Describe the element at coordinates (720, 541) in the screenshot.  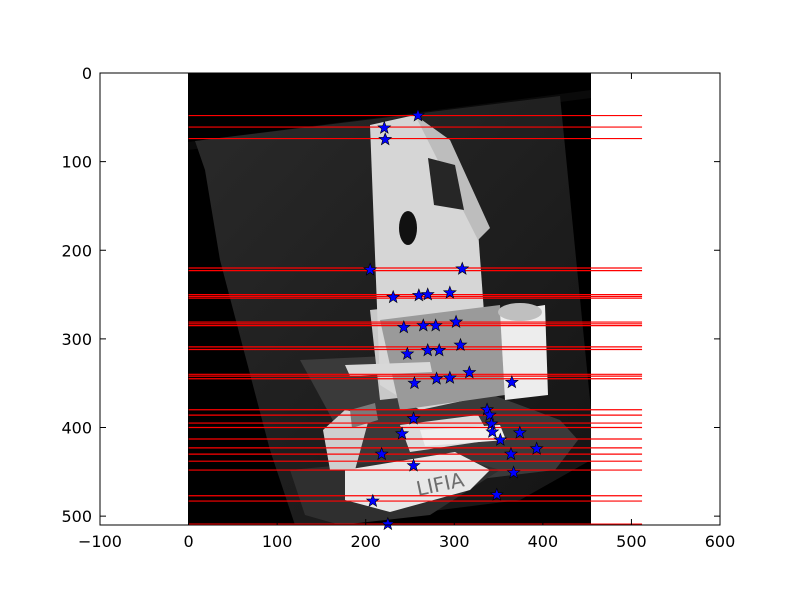
I see `x-tick-label: 600` at that location.